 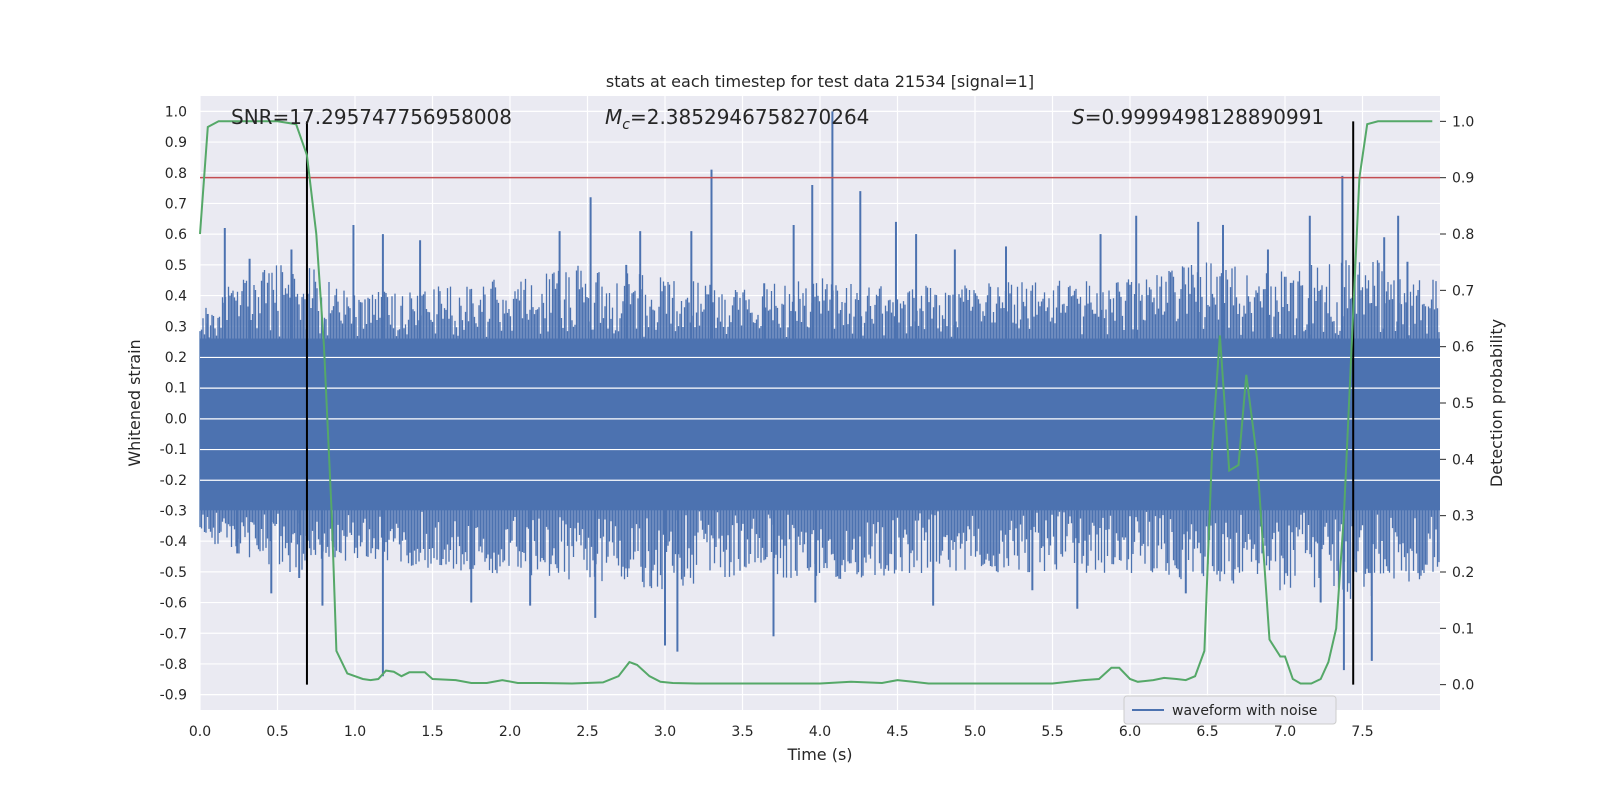 I want to click on y2-tick-label: 0.8, so click(x=1463, y=235).